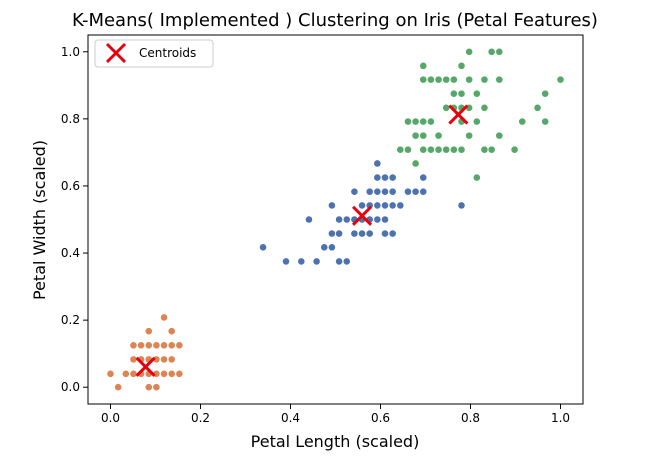 This screenshot has width=670, height=462. I want to click on y-tick-label: 0.2, so click(70, 320).